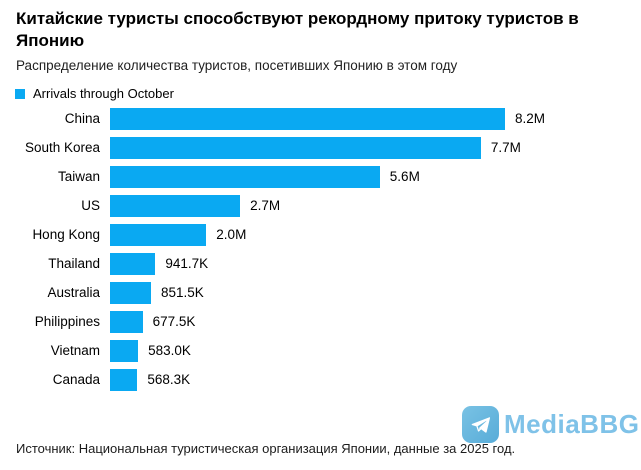 This screenshot has height=470, width=641. What do you see at coordinates (175, 205) in the screenshot?
I see `bar-us` at bounding box center [175, 205].